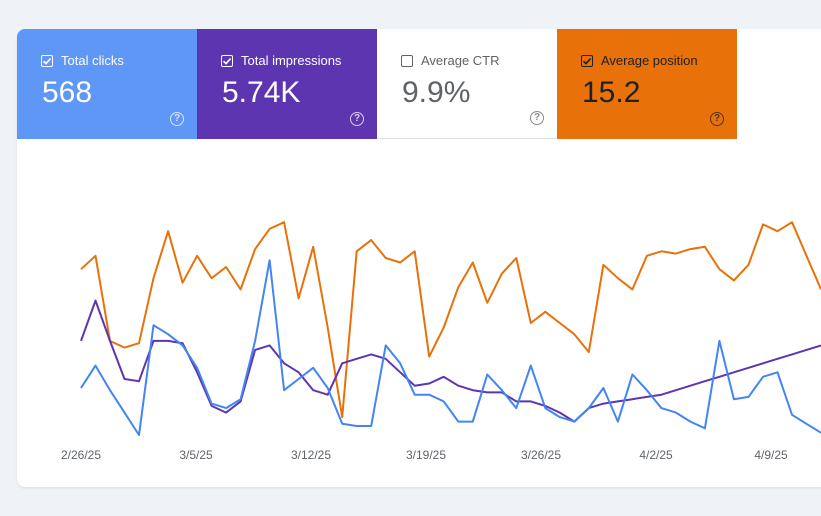 The width and height of the screenshot is (821, 516). I want to click on metric-tab-average-position: Average position 15.2 ?, so click(647, 84).